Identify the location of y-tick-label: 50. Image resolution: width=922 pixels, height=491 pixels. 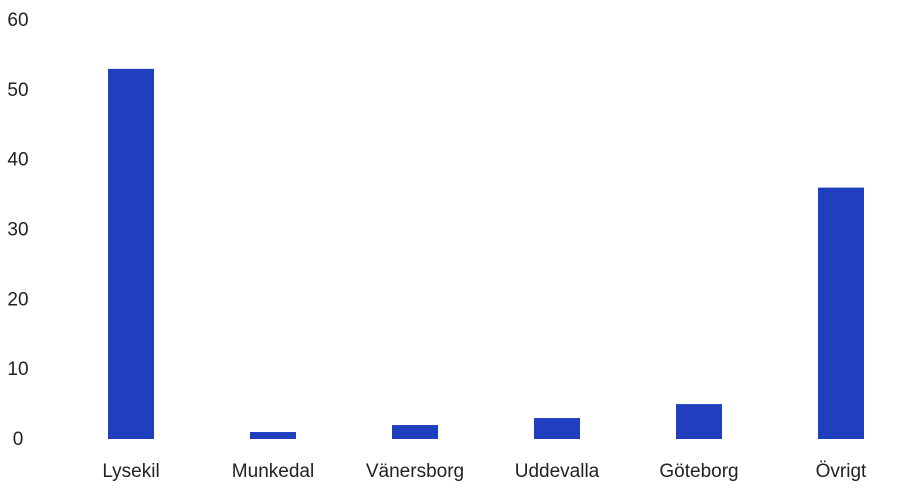
(17, 90).